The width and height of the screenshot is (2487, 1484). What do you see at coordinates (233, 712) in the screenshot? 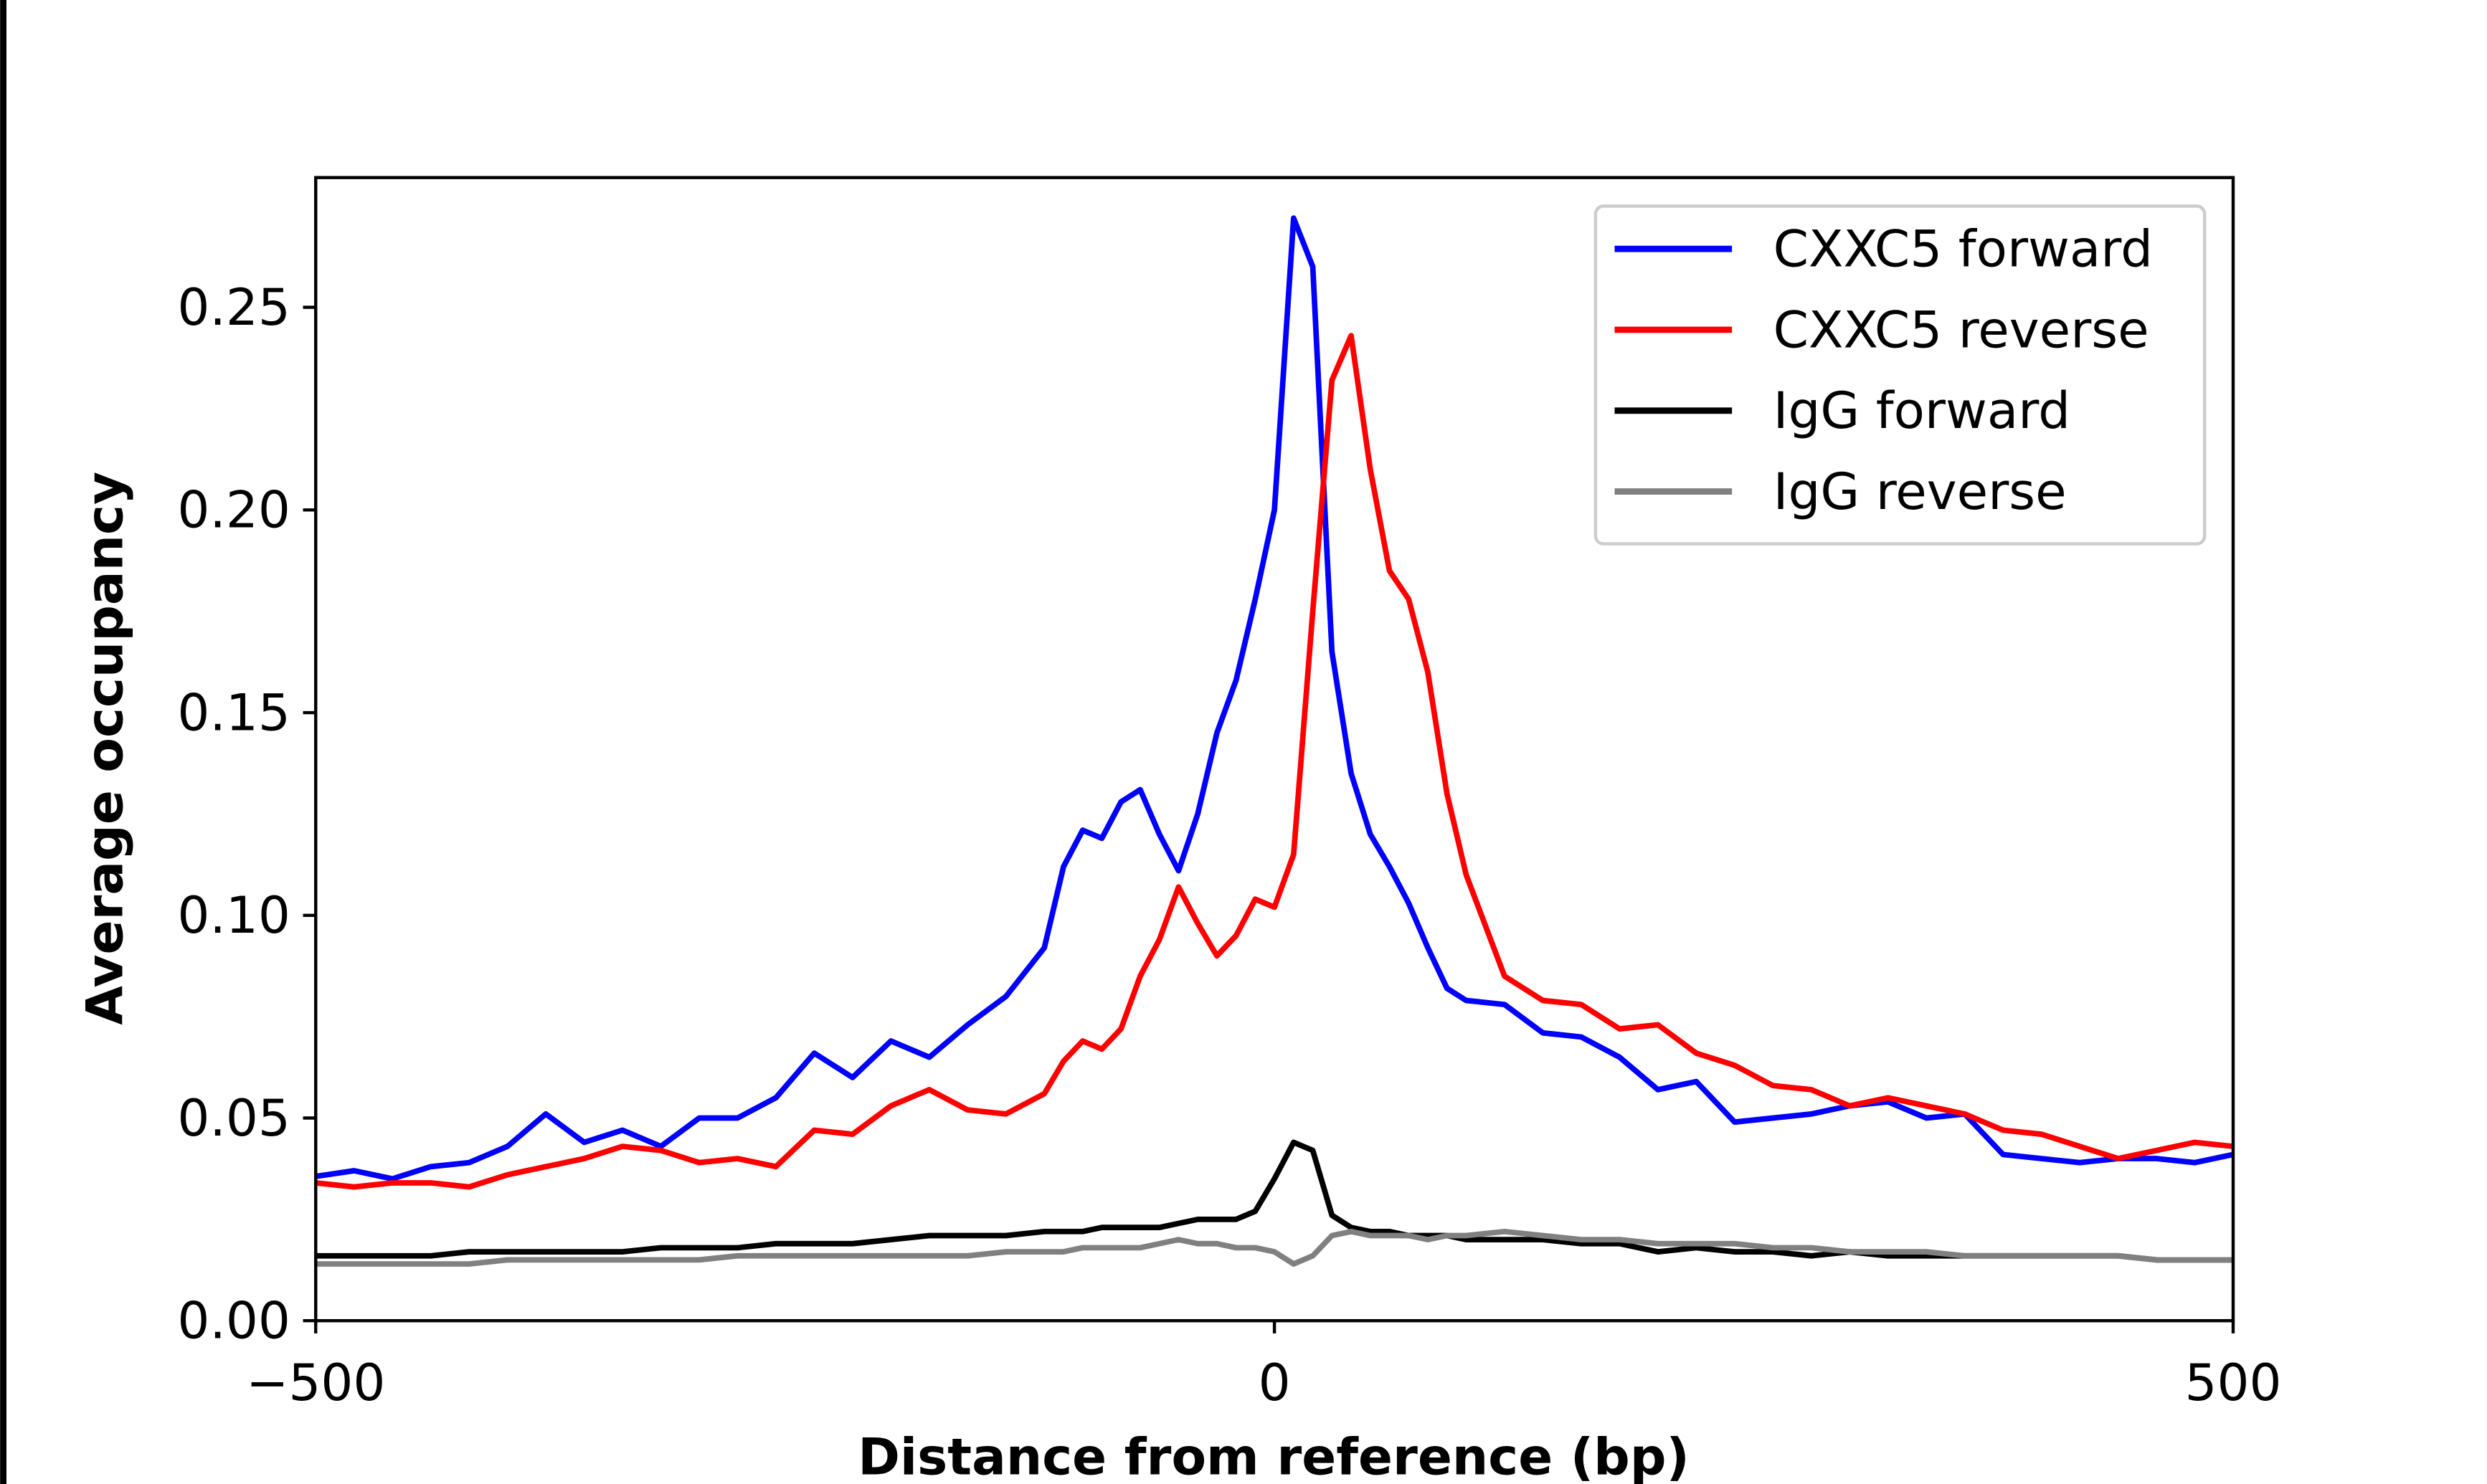
I see `y-tick-label: 0.15` at bounding box center [233, 712].